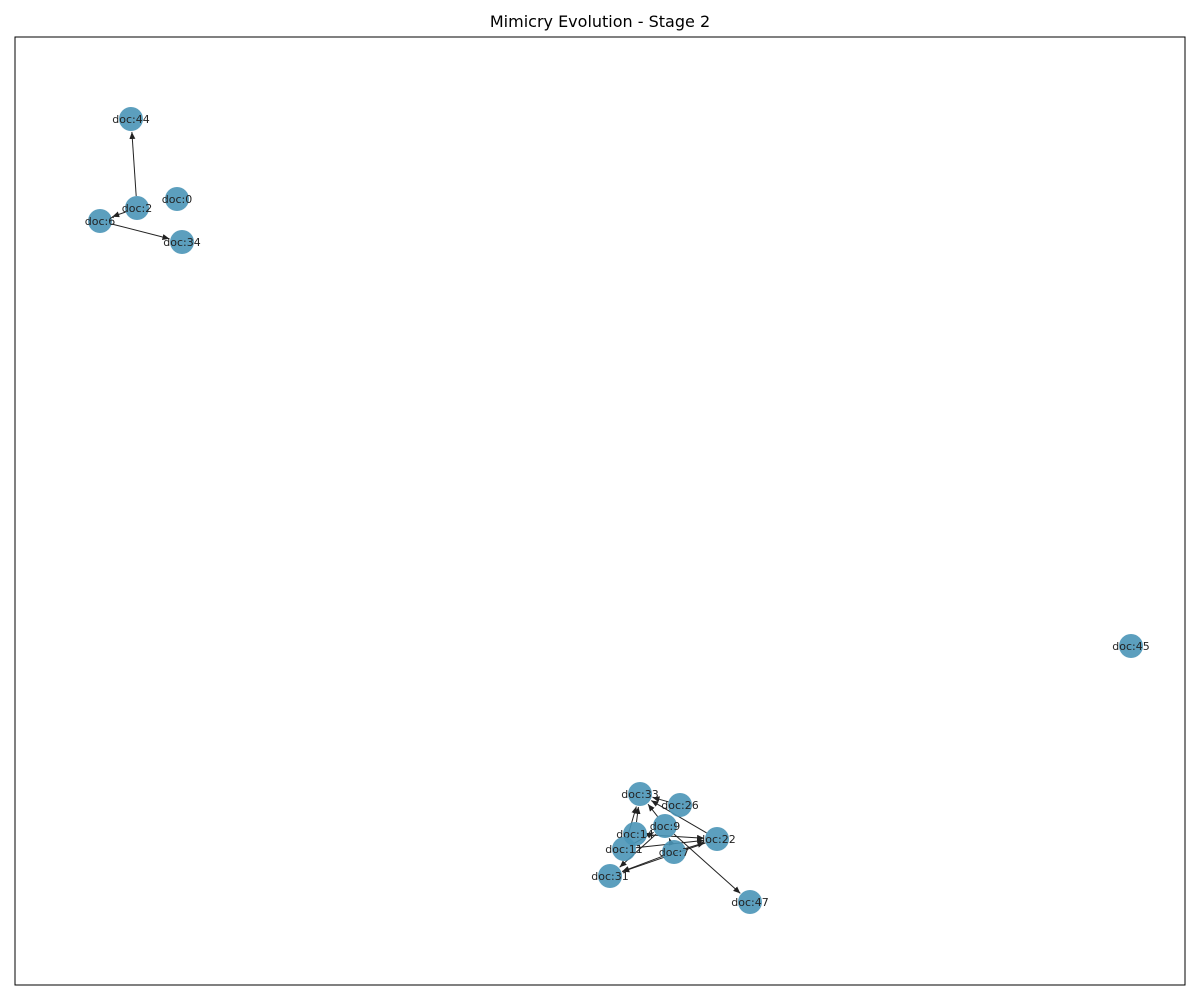 The height and width of the screenshot is (1000, 1200). I want to click on edge-doc14-to-doc22, so click(675, 837).